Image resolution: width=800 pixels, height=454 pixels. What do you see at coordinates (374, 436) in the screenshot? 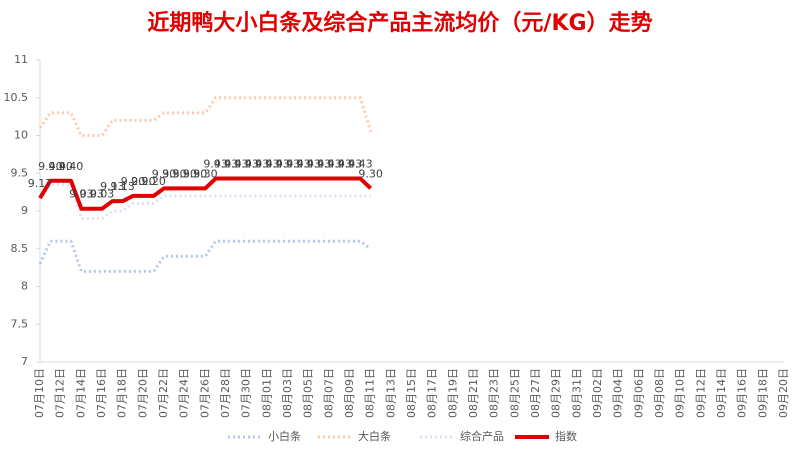
I see `legend-label: 大白条` at bounding box center [374, 436].